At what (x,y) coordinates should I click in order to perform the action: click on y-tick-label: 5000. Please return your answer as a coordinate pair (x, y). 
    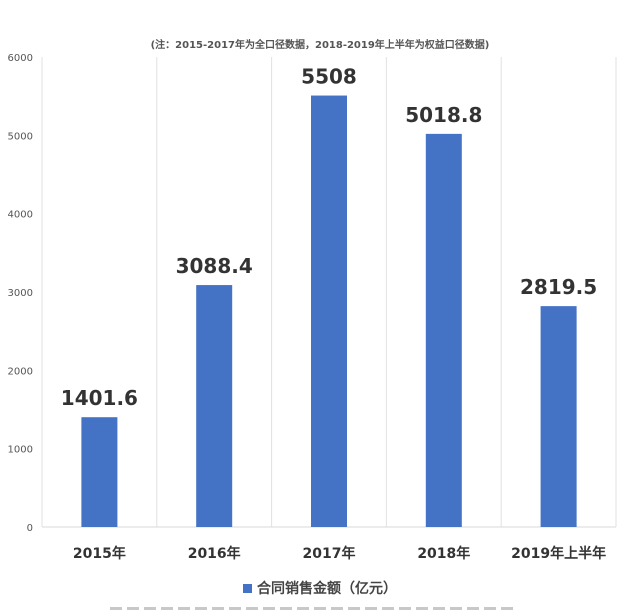
    Looking at the image, I should click on (20, 136).